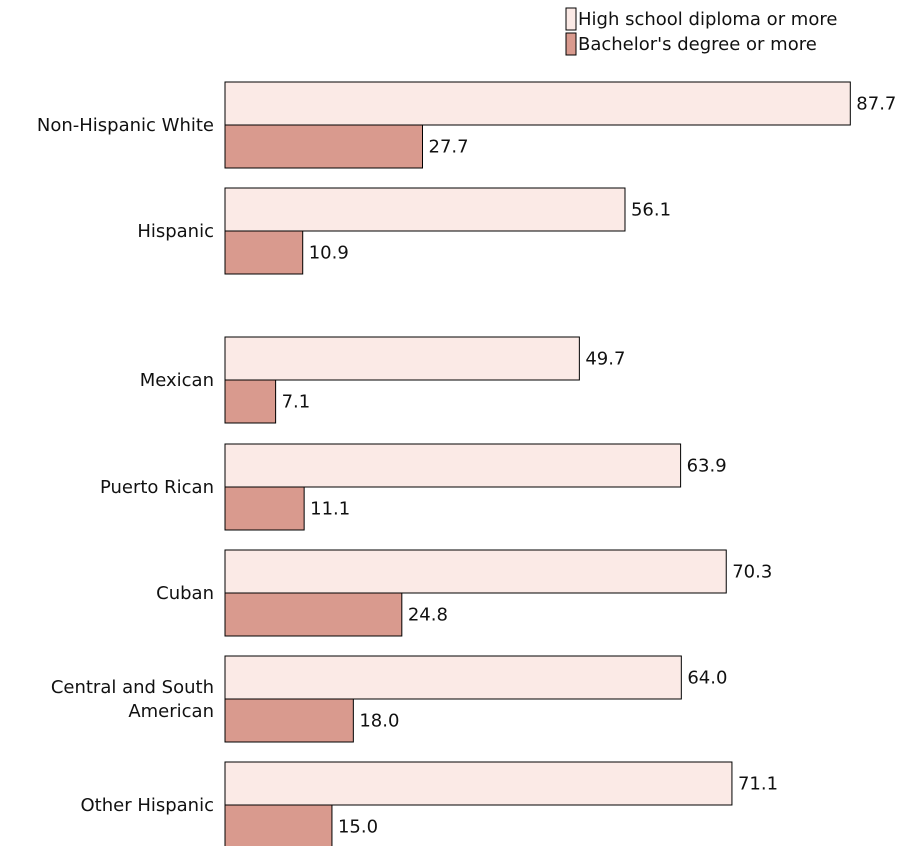  What do you see at coordinates (449, 147) in the screenshot?
I see `value-label-bachelors-0: 27.7` at bounding box center [449, 147].